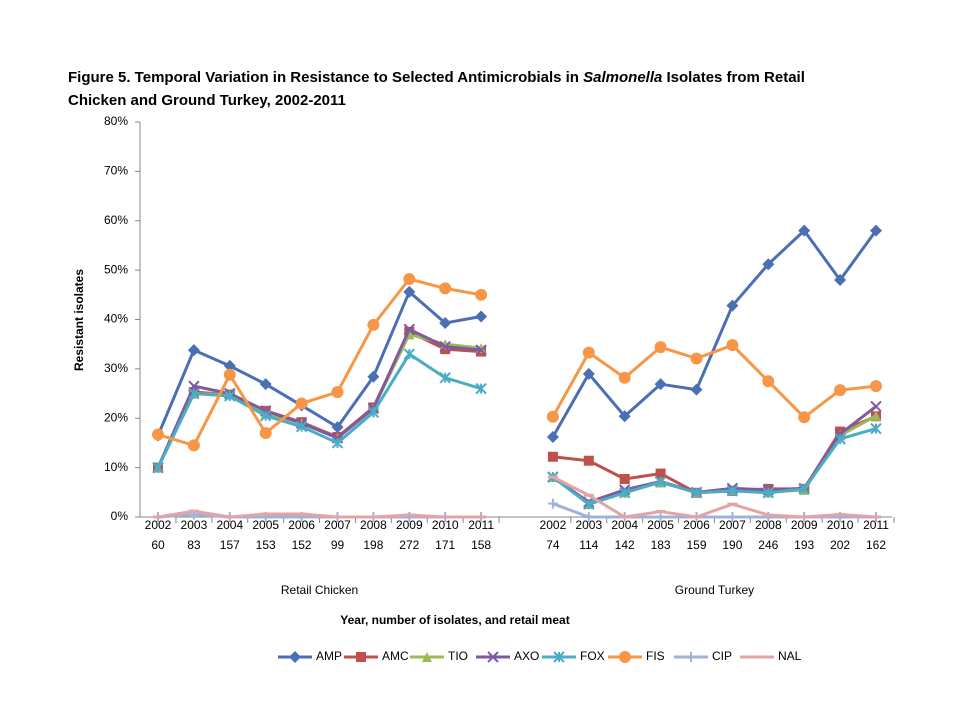 Image resolution: width=960 pixels, height=720 pixels. Describe the element at coordinates (266, 545) in the screenshot. I see `x-tick-label: 153` at that location.